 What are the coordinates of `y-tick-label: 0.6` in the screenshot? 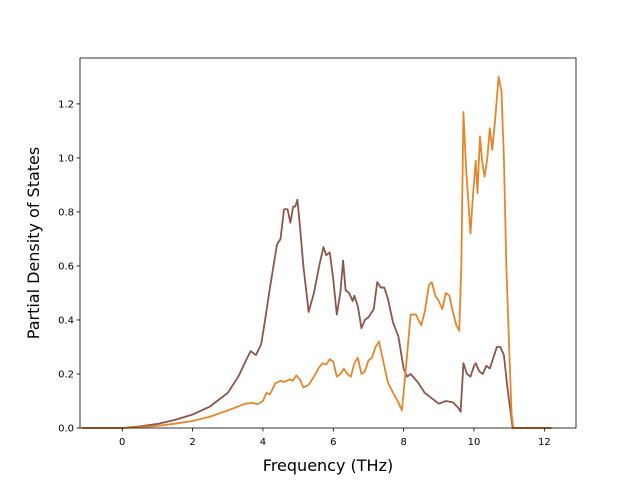 It's located at (66, 266).